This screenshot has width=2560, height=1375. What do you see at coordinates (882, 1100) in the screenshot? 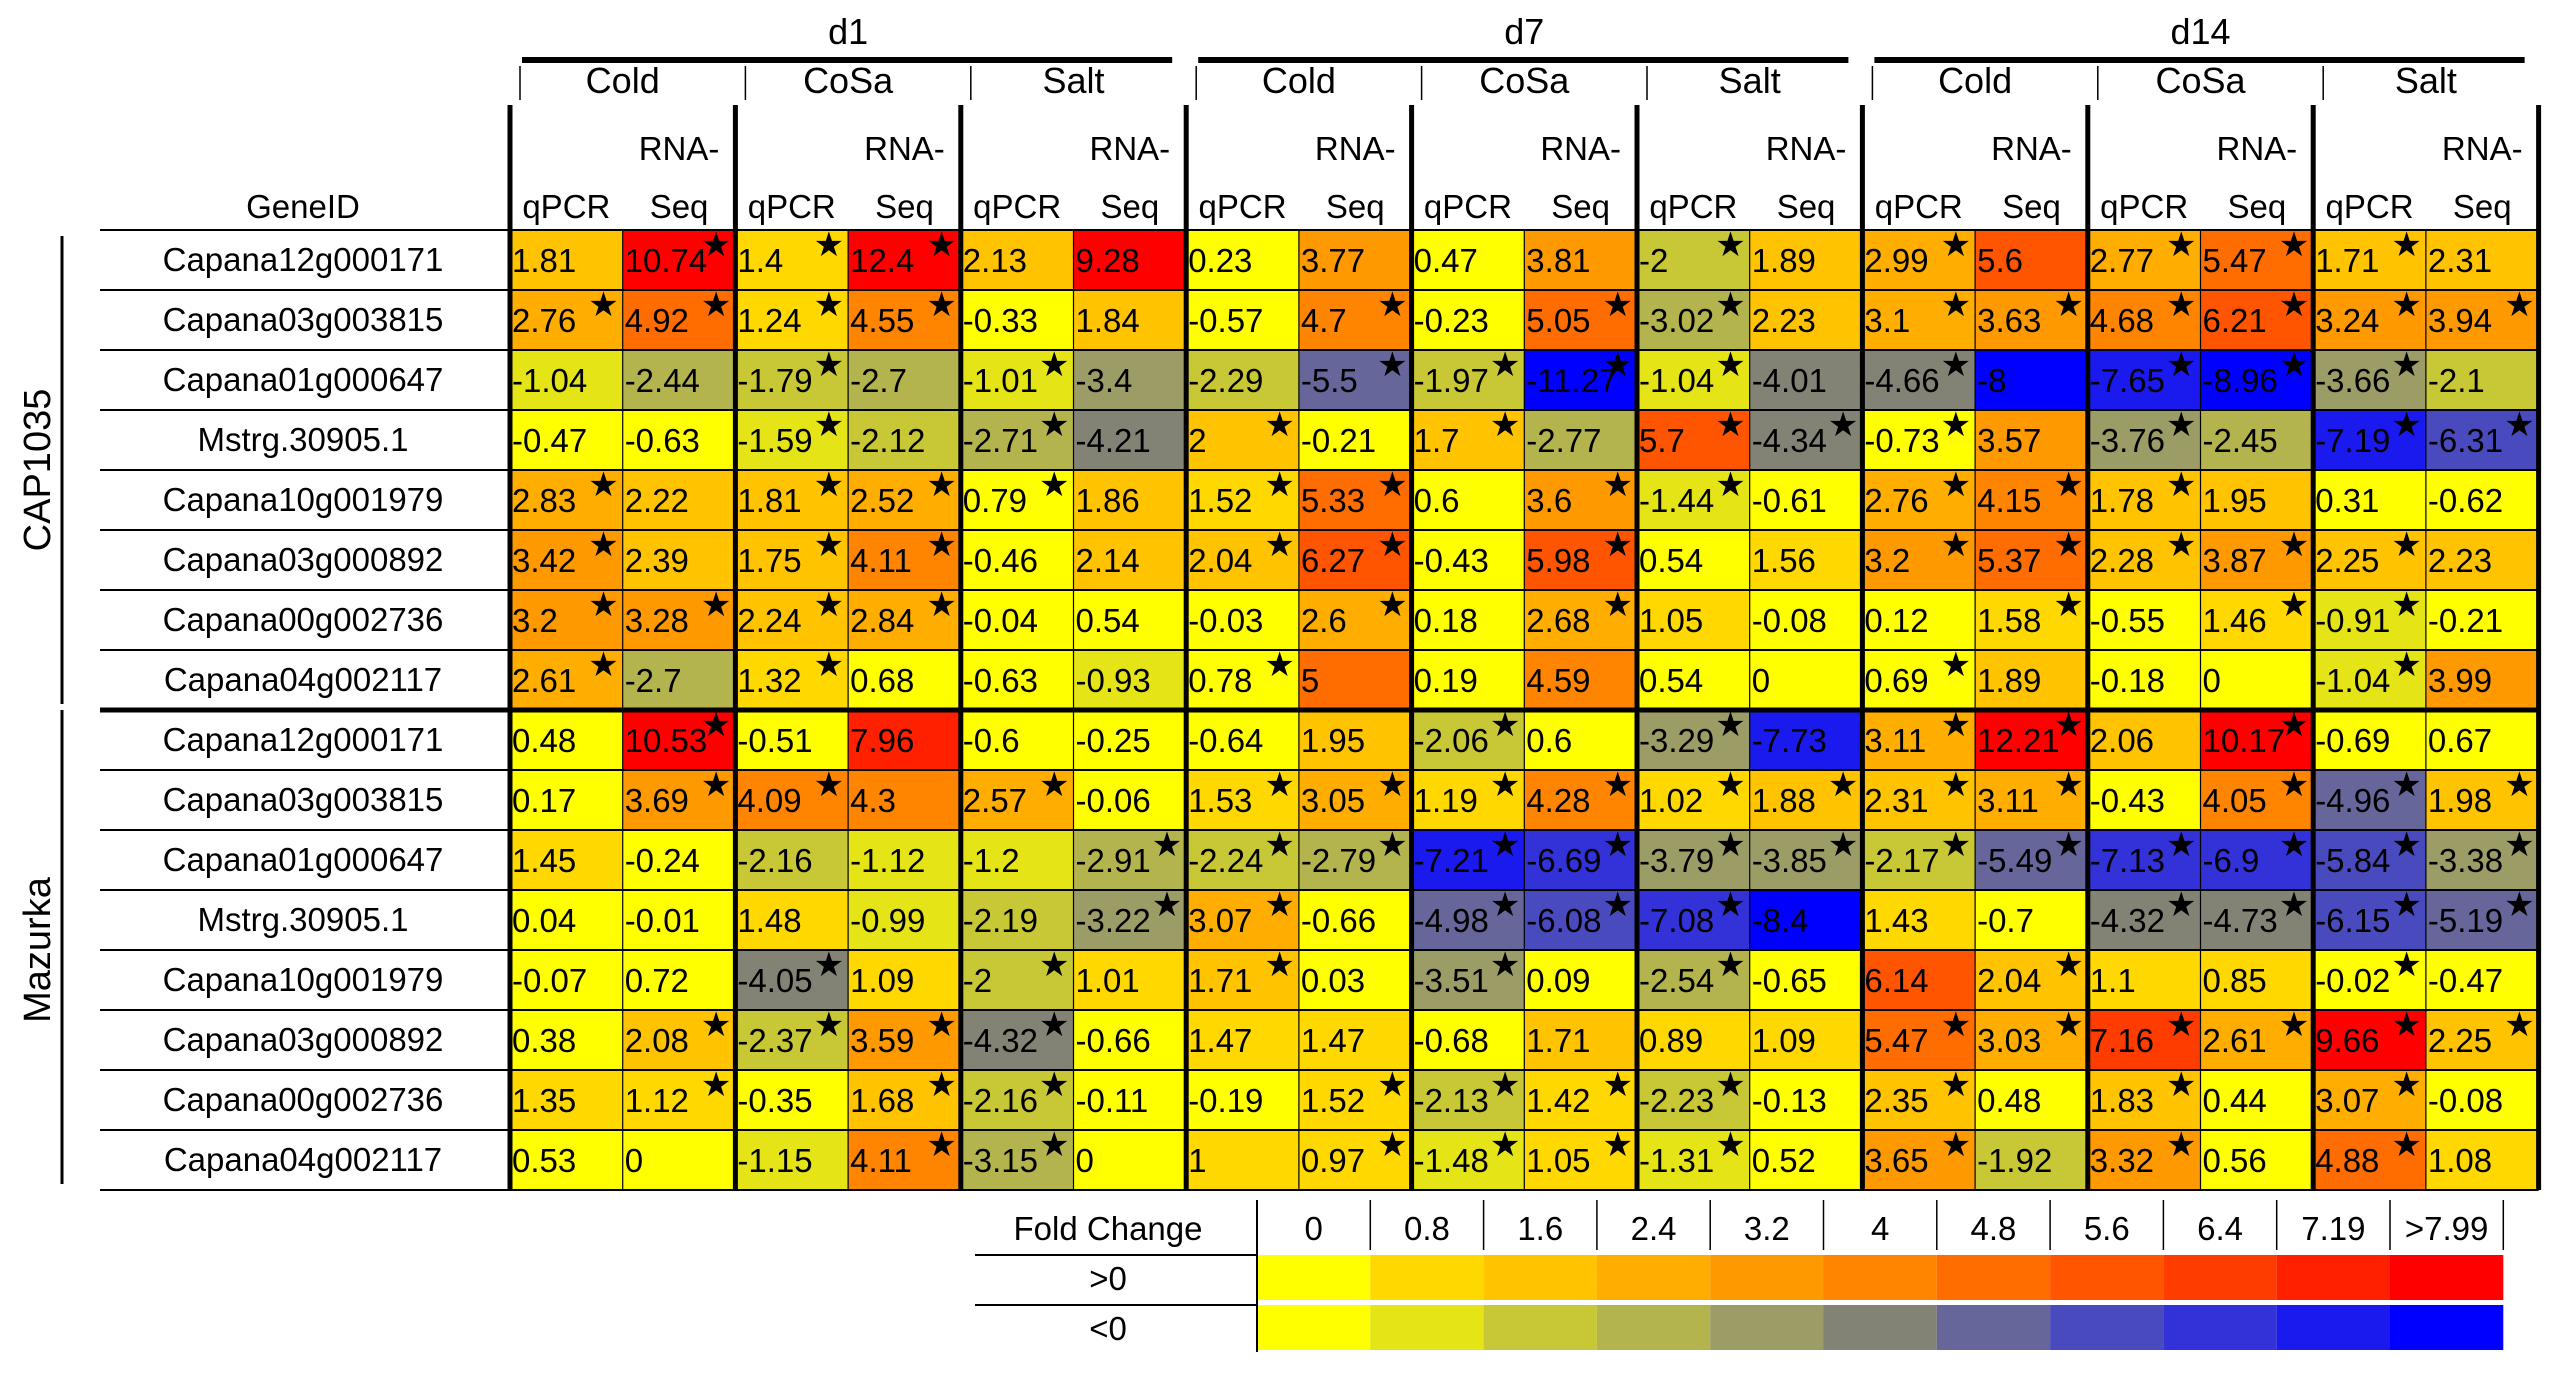
I see `cell-value-label: 1.68` at bounding box center [882, 1100].